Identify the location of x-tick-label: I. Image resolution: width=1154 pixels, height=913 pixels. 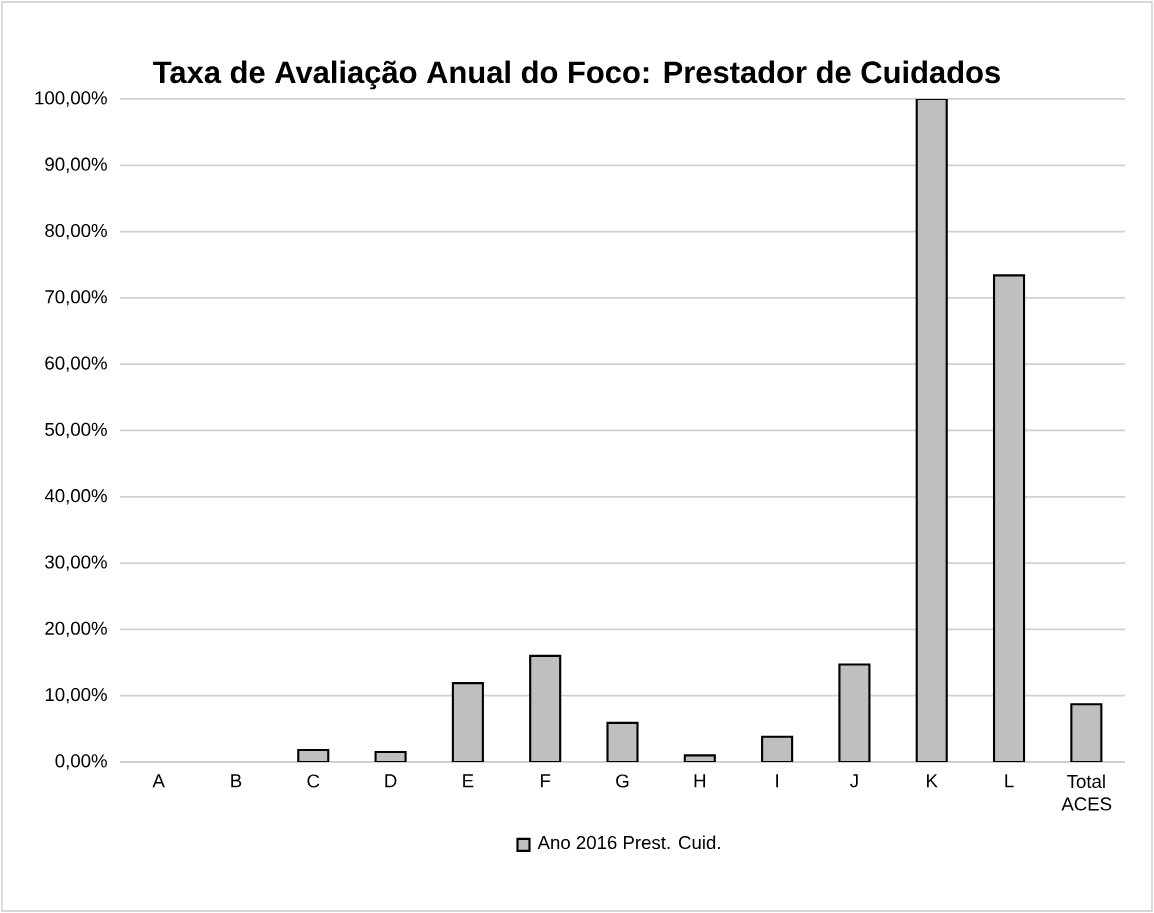
(777, 781).